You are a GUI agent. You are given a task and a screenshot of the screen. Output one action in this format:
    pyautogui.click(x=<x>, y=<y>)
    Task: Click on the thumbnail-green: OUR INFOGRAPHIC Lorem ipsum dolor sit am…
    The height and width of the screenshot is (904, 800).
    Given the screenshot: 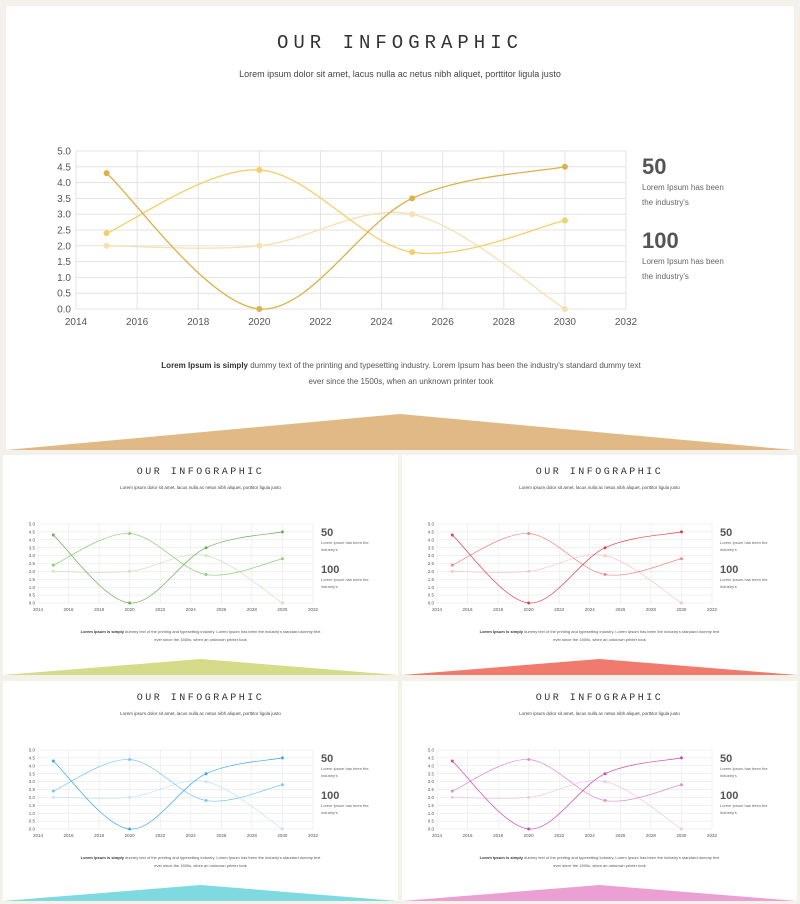 What is the action you would take?
    pyautogui.click(x=200, y=565)
    